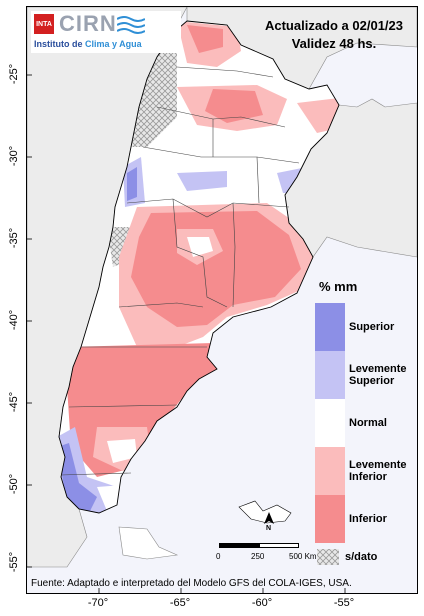 This screenshot has height=616, width=424. What do you see at coordinates (334, 43) in the screenshot?
I see `validity: Validez 48 hs.` at bounding box center [334, 43].